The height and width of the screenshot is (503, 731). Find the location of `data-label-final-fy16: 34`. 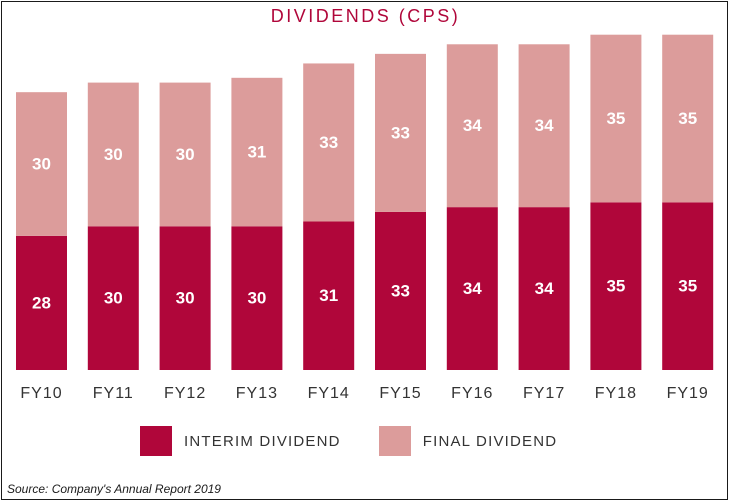

data-label-final-fy16: 34 is located at coordinates (472, 125).